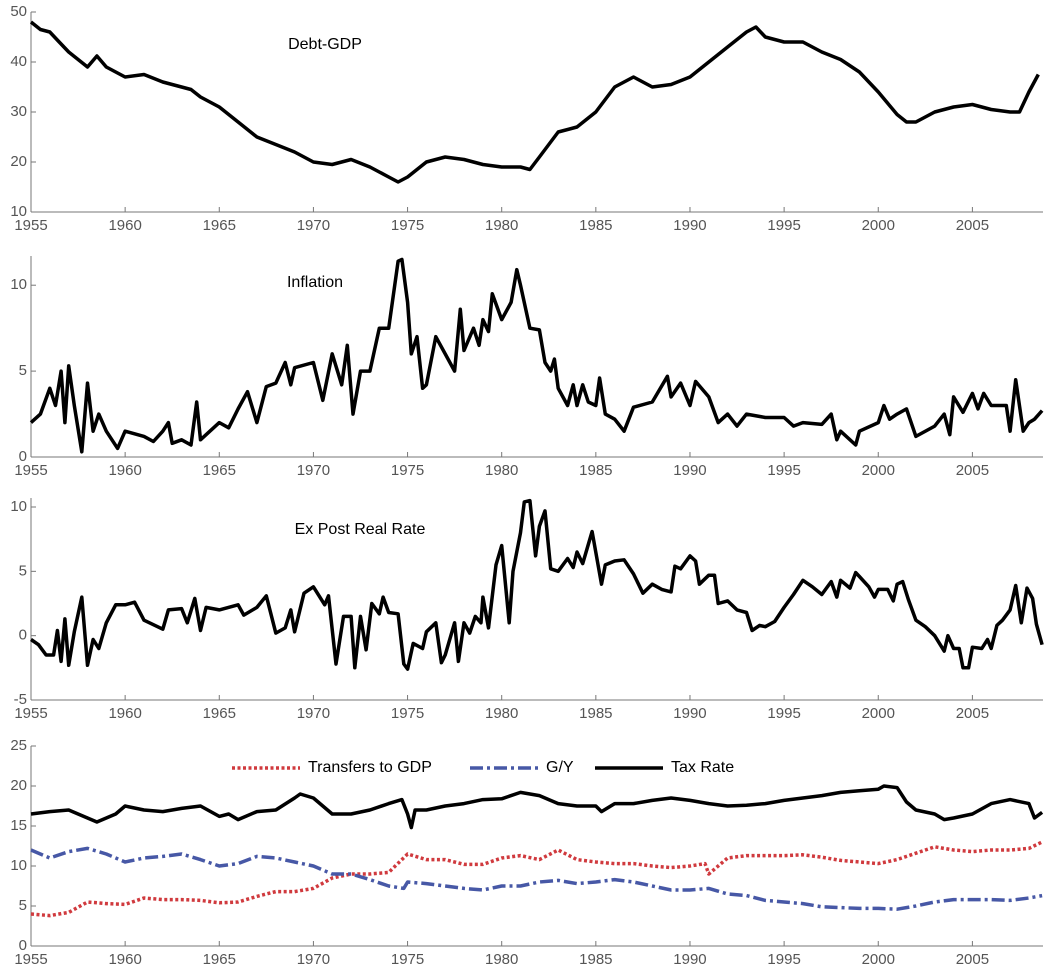 This screenshot has width=1046, height=972. I want to click on y-tick-label: 30, so click(18, 111).